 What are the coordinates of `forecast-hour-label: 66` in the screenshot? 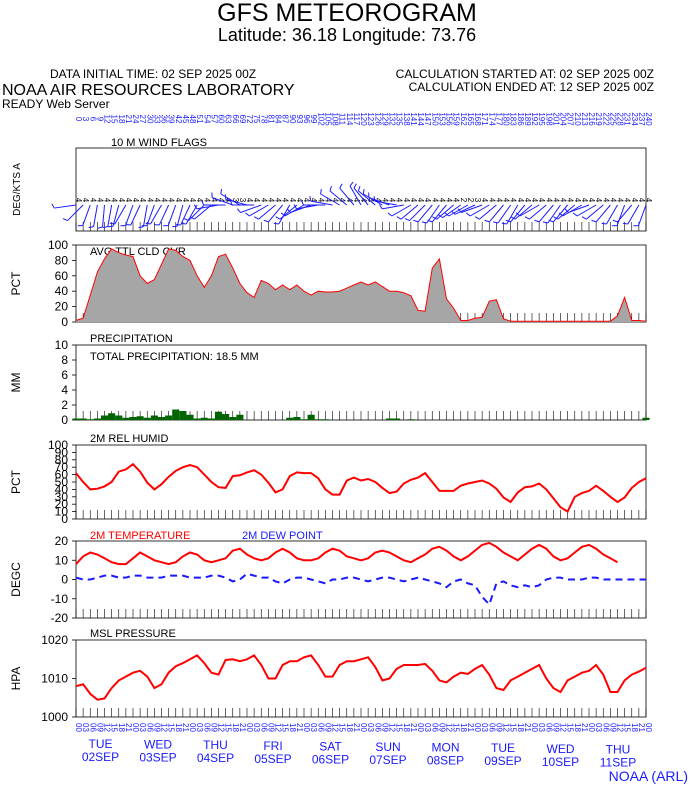 It's located at (235, 119).